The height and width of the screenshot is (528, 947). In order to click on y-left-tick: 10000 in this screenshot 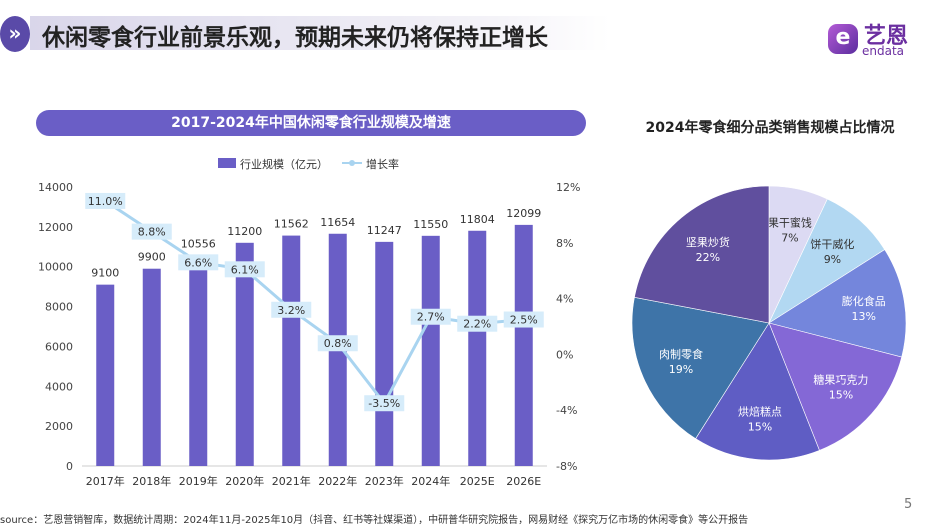, I will do `click(55, 267)`.